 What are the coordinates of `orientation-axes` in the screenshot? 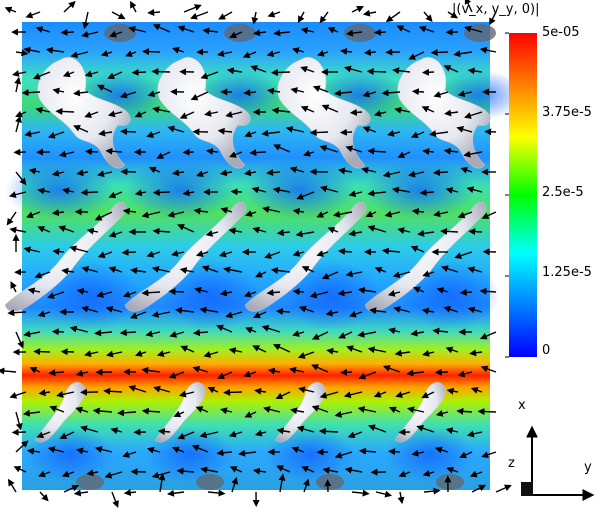 It's located at (558, 463).